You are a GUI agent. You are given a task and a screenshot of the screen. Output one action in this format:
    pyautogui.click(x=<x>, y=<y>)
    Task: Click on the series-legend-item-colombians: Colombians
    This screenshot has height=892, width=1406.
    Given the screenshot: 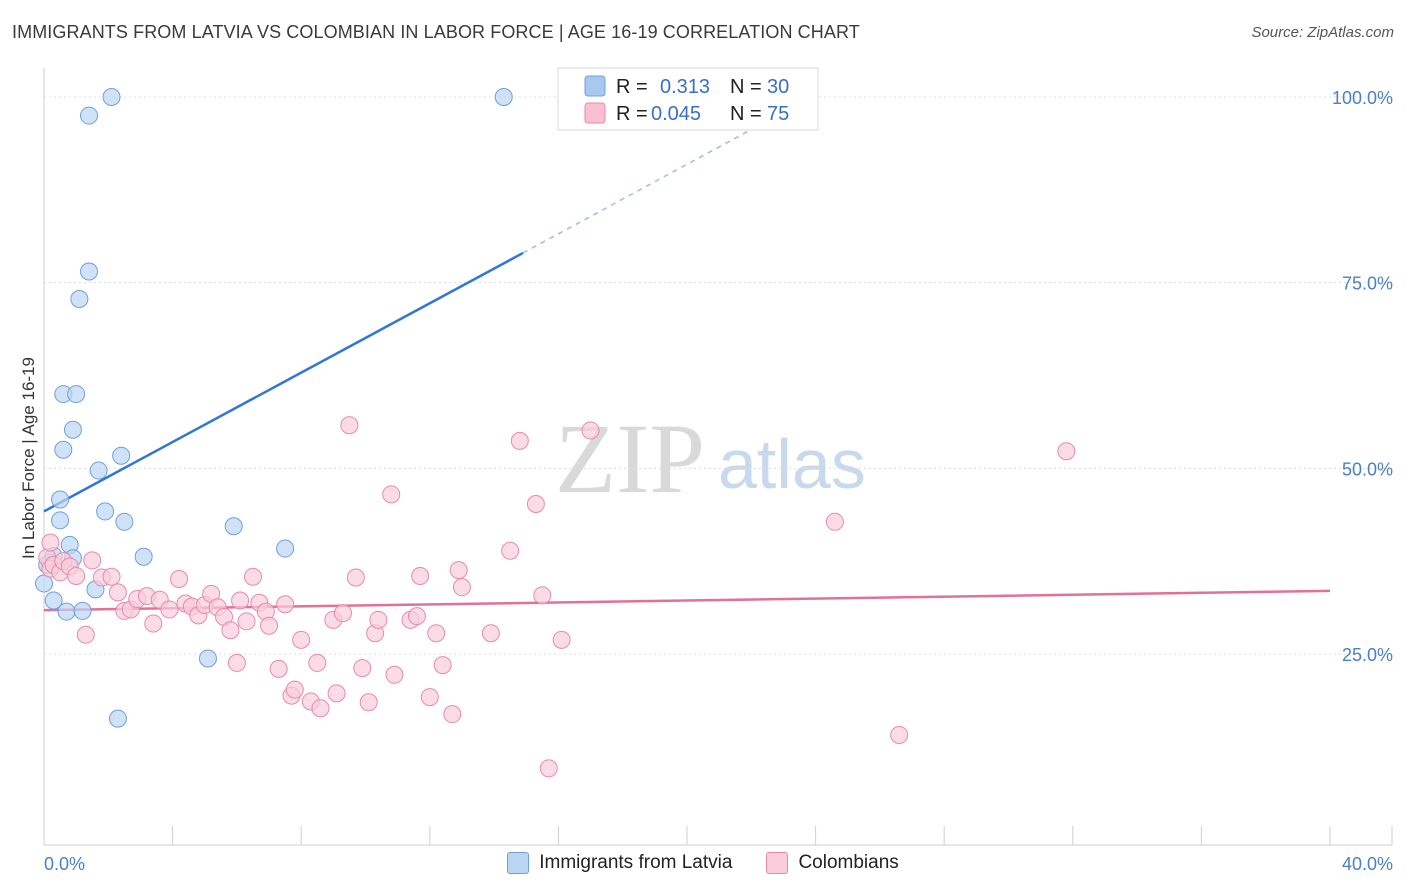 What is the action you would take?
    pyautogui.click(x=832, y=863)
    